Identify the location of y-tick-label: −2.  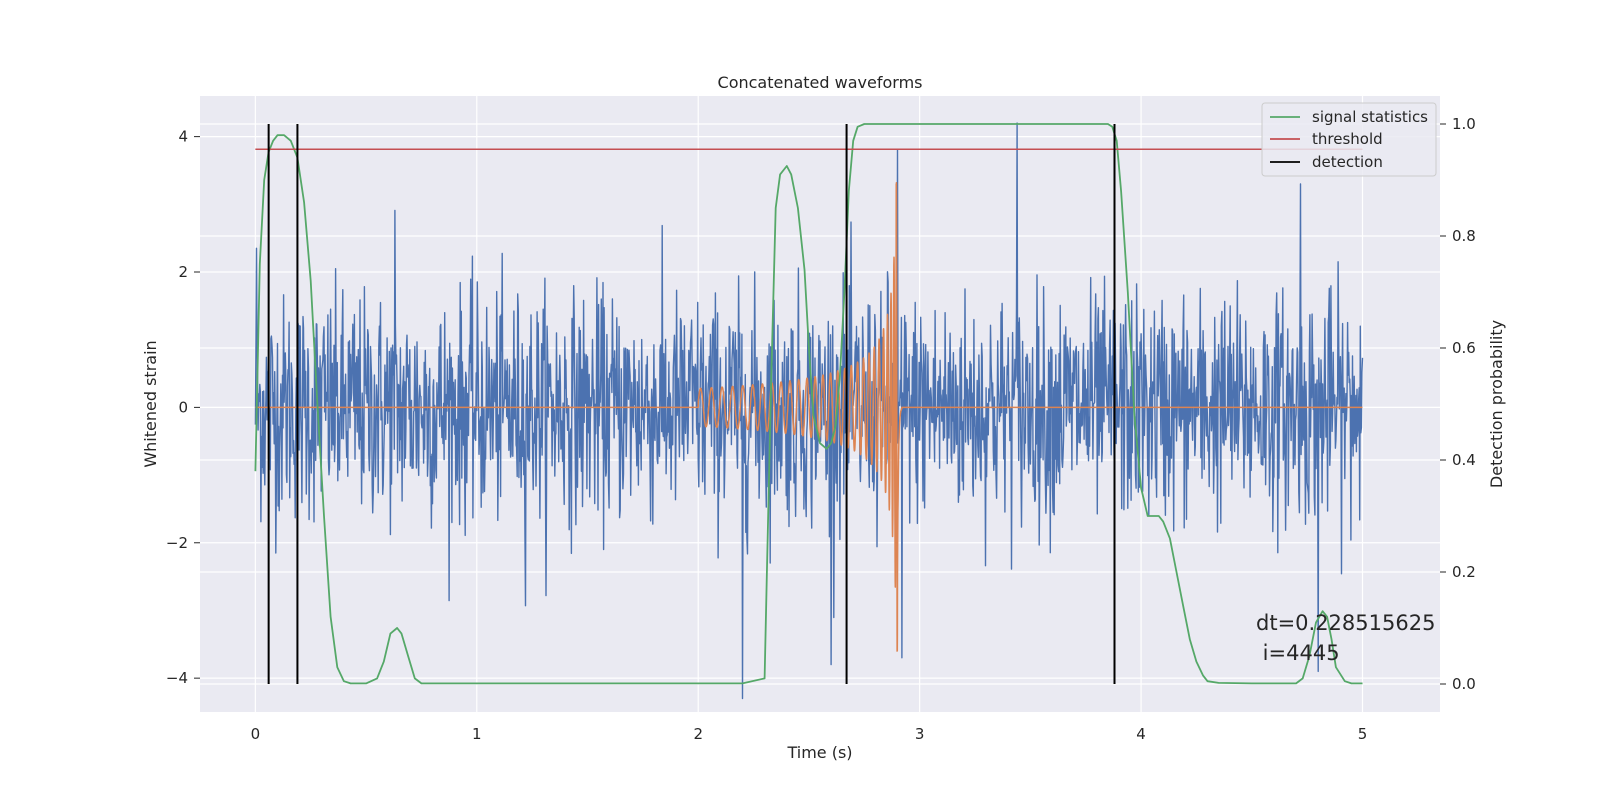
(177, 543).